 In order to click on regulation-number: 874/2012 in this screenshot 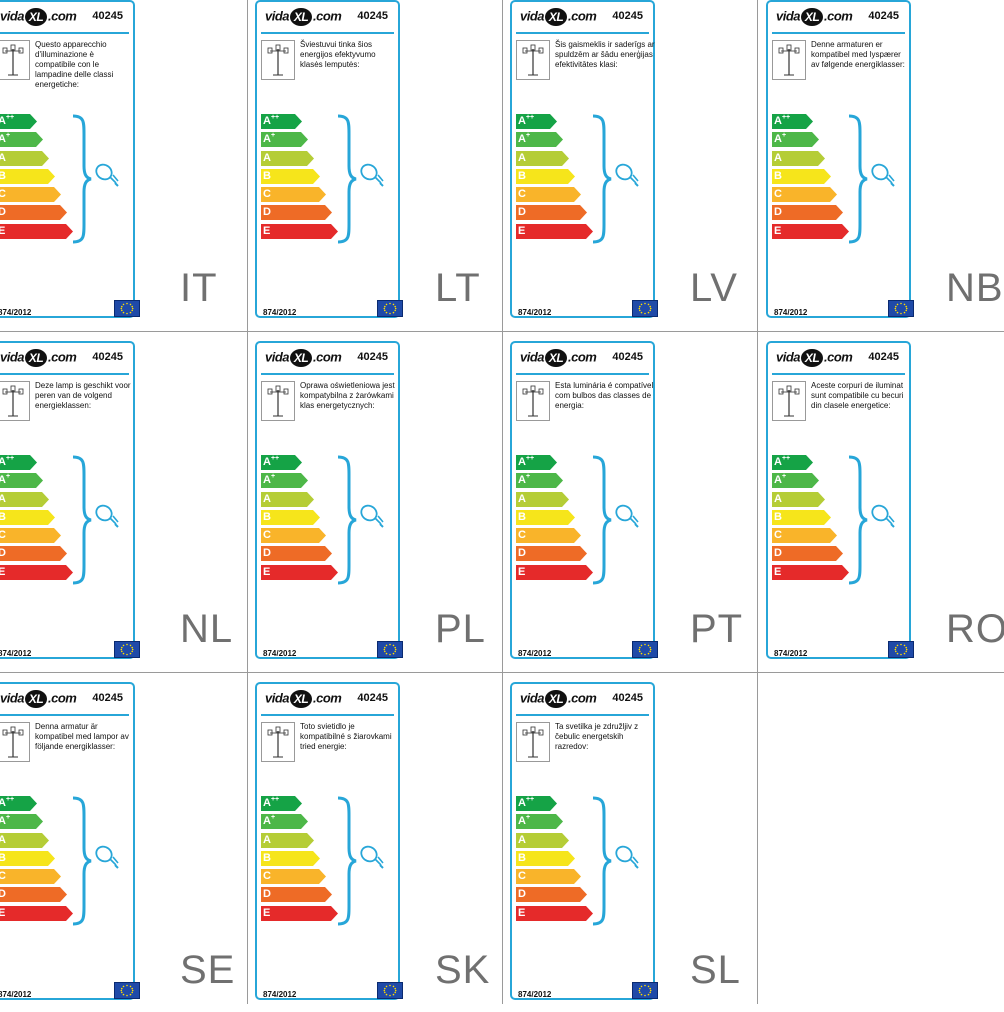, I will do `click(535, 312)`.